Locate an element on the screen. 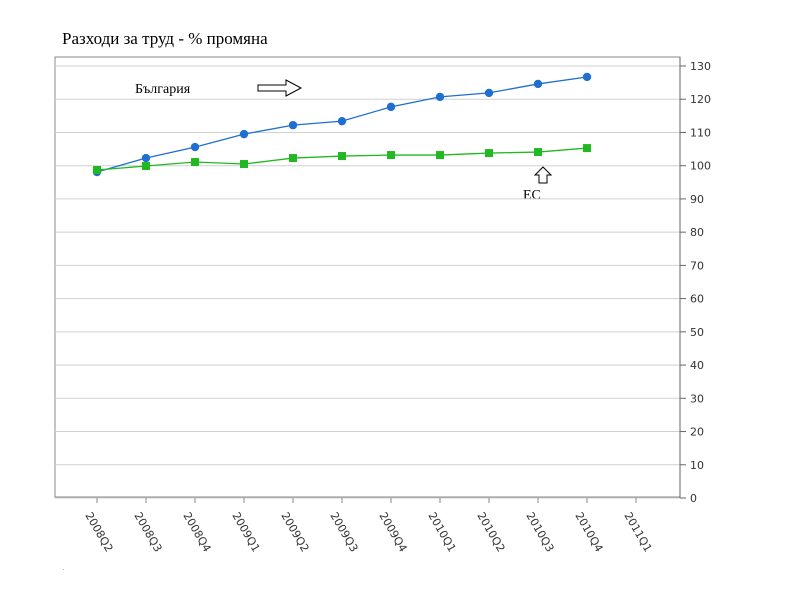 The image size is (792, 594). x-tick-label: 2008Q4 is located at coordinates (196, 532).